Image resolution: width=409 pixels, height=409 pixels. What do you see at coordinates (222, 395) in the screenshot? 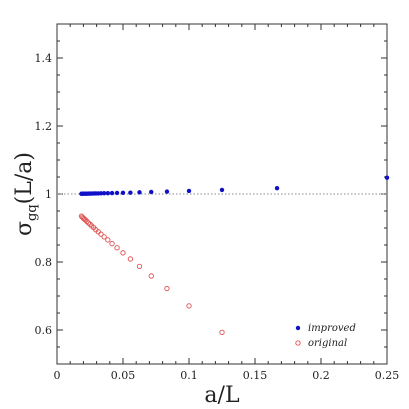
I see `x-axis-title: a/L` at bounding box center [222, 395].